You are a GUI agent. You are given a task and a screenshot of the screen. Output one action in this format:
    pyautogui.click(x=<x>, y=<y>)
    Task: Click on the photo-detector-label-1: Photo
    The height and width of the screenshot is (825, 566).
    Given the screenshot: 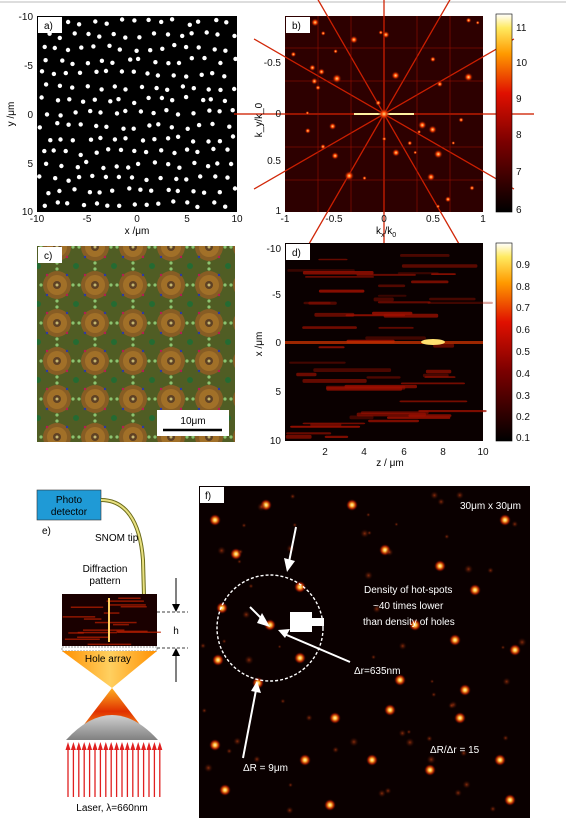 What is the action you would take?
    pyautogui.click(x=69, y=500)
    